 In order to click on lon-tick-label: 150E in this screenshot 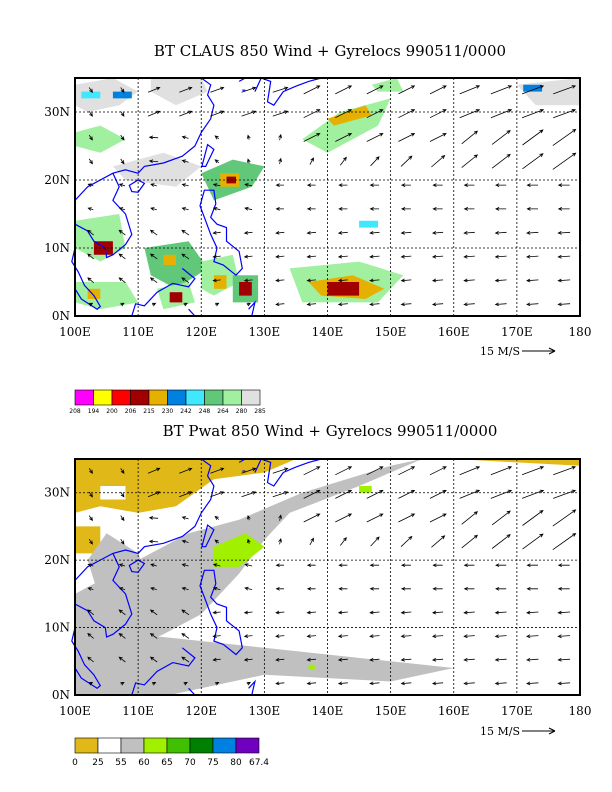, I will do `click(391, 332)`.